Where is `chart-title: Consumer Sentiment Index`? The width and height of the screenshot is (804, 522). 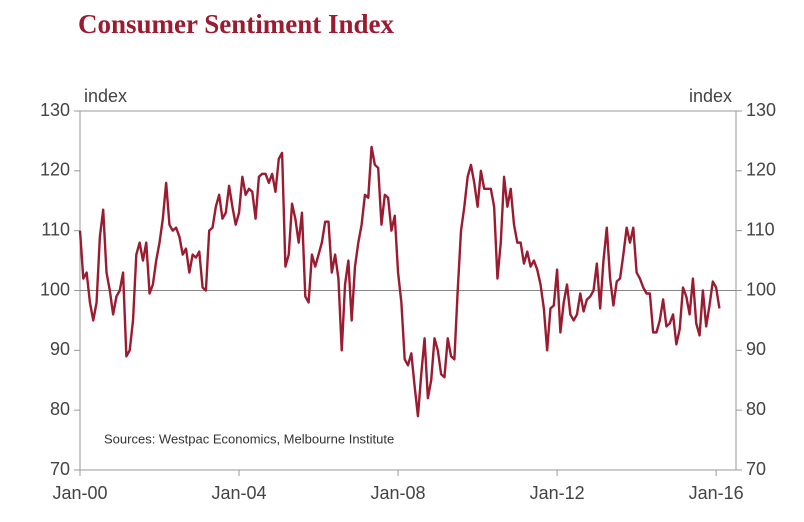 chart-title: Consumer Sentiment Index is located at coordinates (236, 24).